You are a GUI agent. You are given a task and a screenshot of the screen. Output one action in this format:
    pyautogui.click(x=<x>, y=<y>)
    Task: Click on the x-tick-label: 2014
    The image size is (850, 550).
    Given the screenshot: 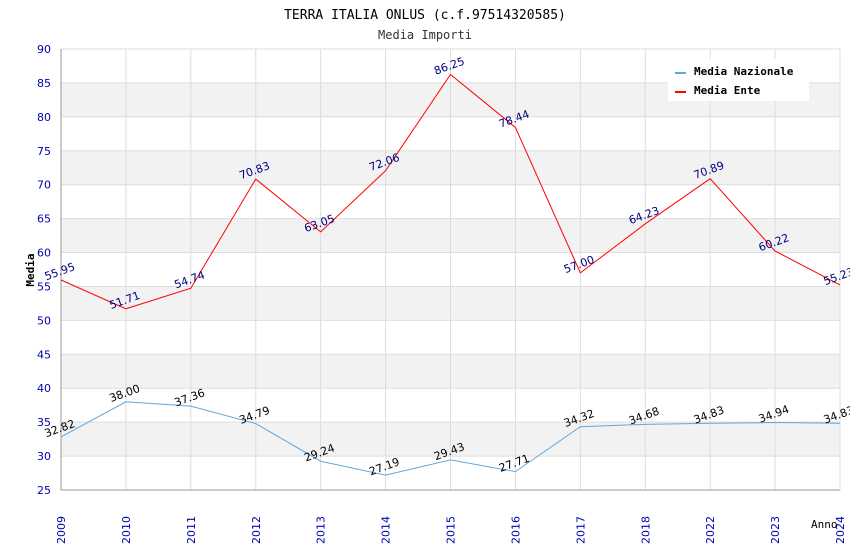 What is the action you would take?
    pyautogui.click(x=386, y=530)
    